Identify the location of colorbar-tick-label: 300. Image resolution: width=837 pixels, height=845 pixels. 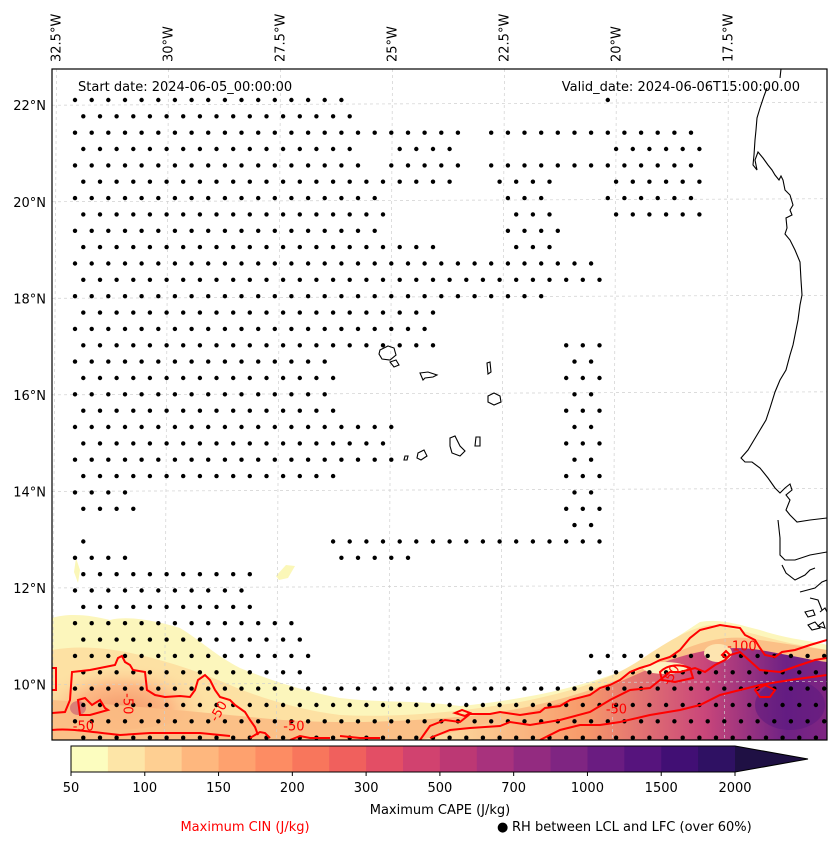
(366, 788).